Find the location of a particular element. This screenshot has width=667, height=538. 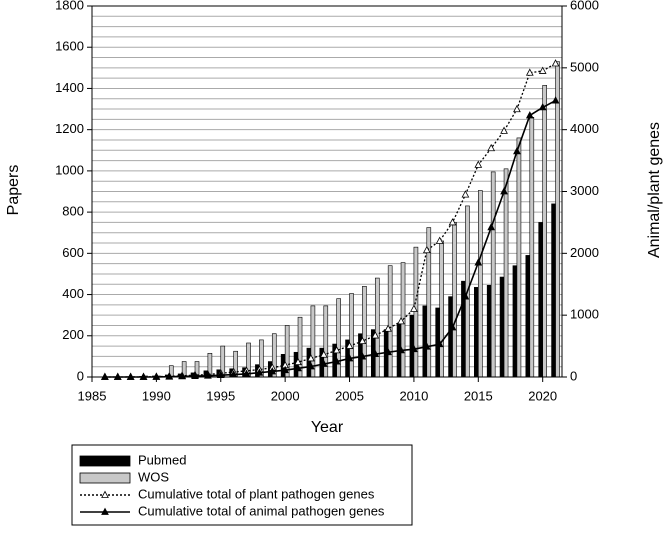

y2-tick-label: 4000 is located at coordinates (584, 128).